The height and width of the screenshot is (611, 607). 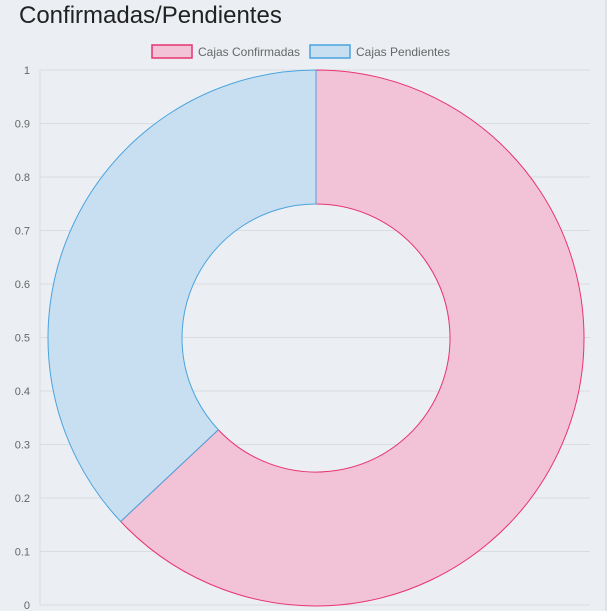 I want to click on chart-title: Confirmadas/Pendientes, so click(x=150, y=15).